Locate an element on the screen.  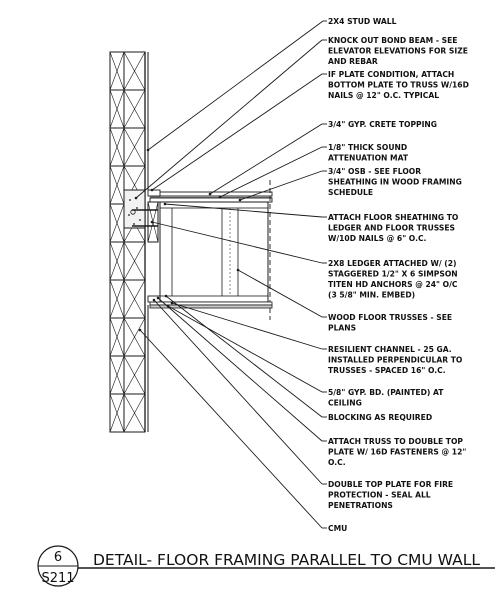
note-9: WOOD FLOOR TRUSSES - SEE PLANS is located at coordinates (390, 323).